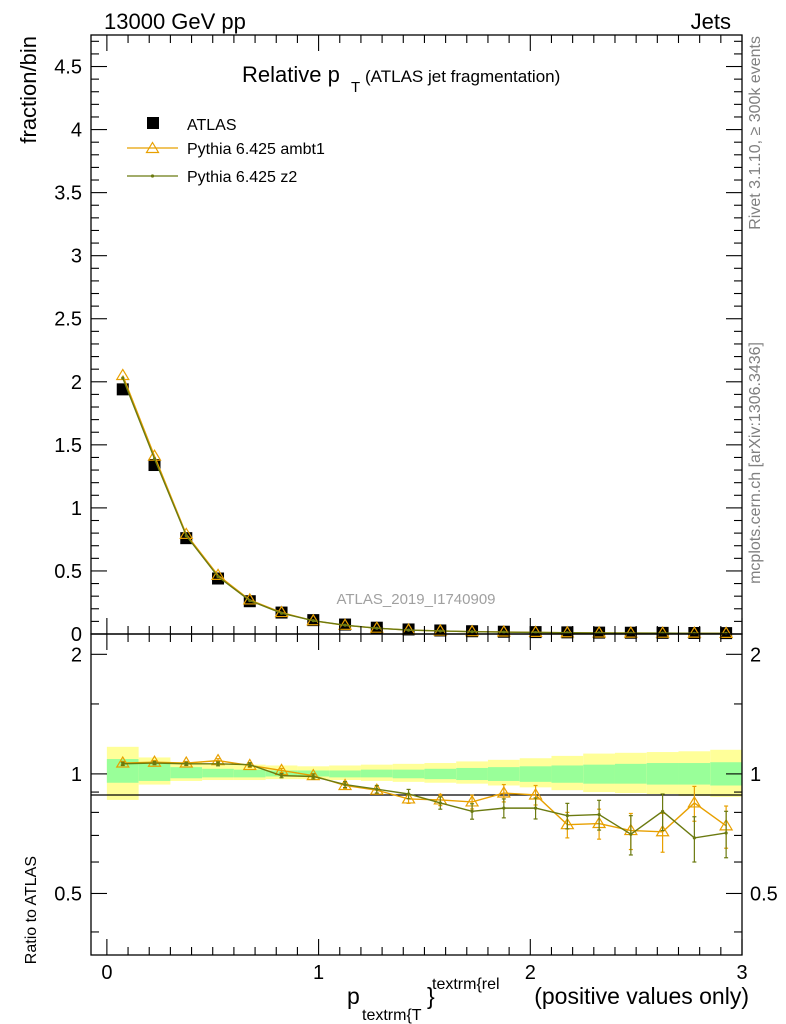  Describe the element at coordinates (318, 973) in the screenshot. I see `x-tick-label: 1` at that location.